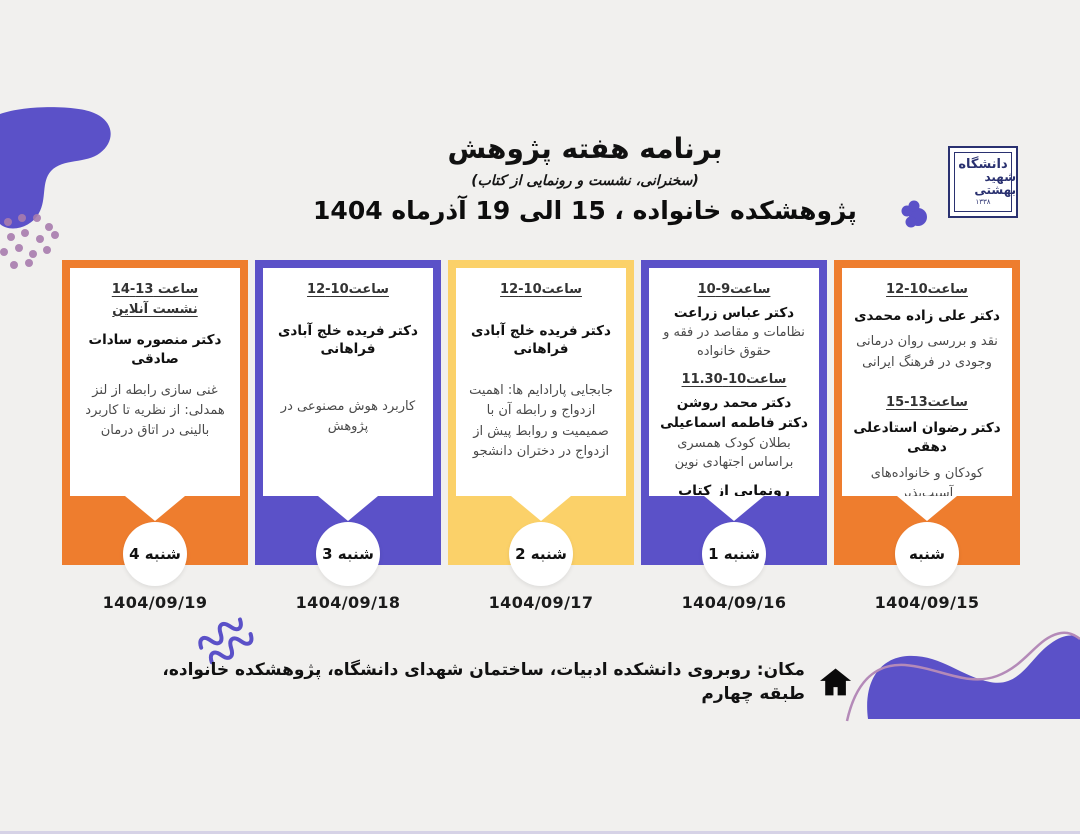 Image resolution: width=1080 pixels, height=834 pixels. I want to click on session-topic: بطلان کودک همسری براساس اجتهادی نوین, so click(734, 453).